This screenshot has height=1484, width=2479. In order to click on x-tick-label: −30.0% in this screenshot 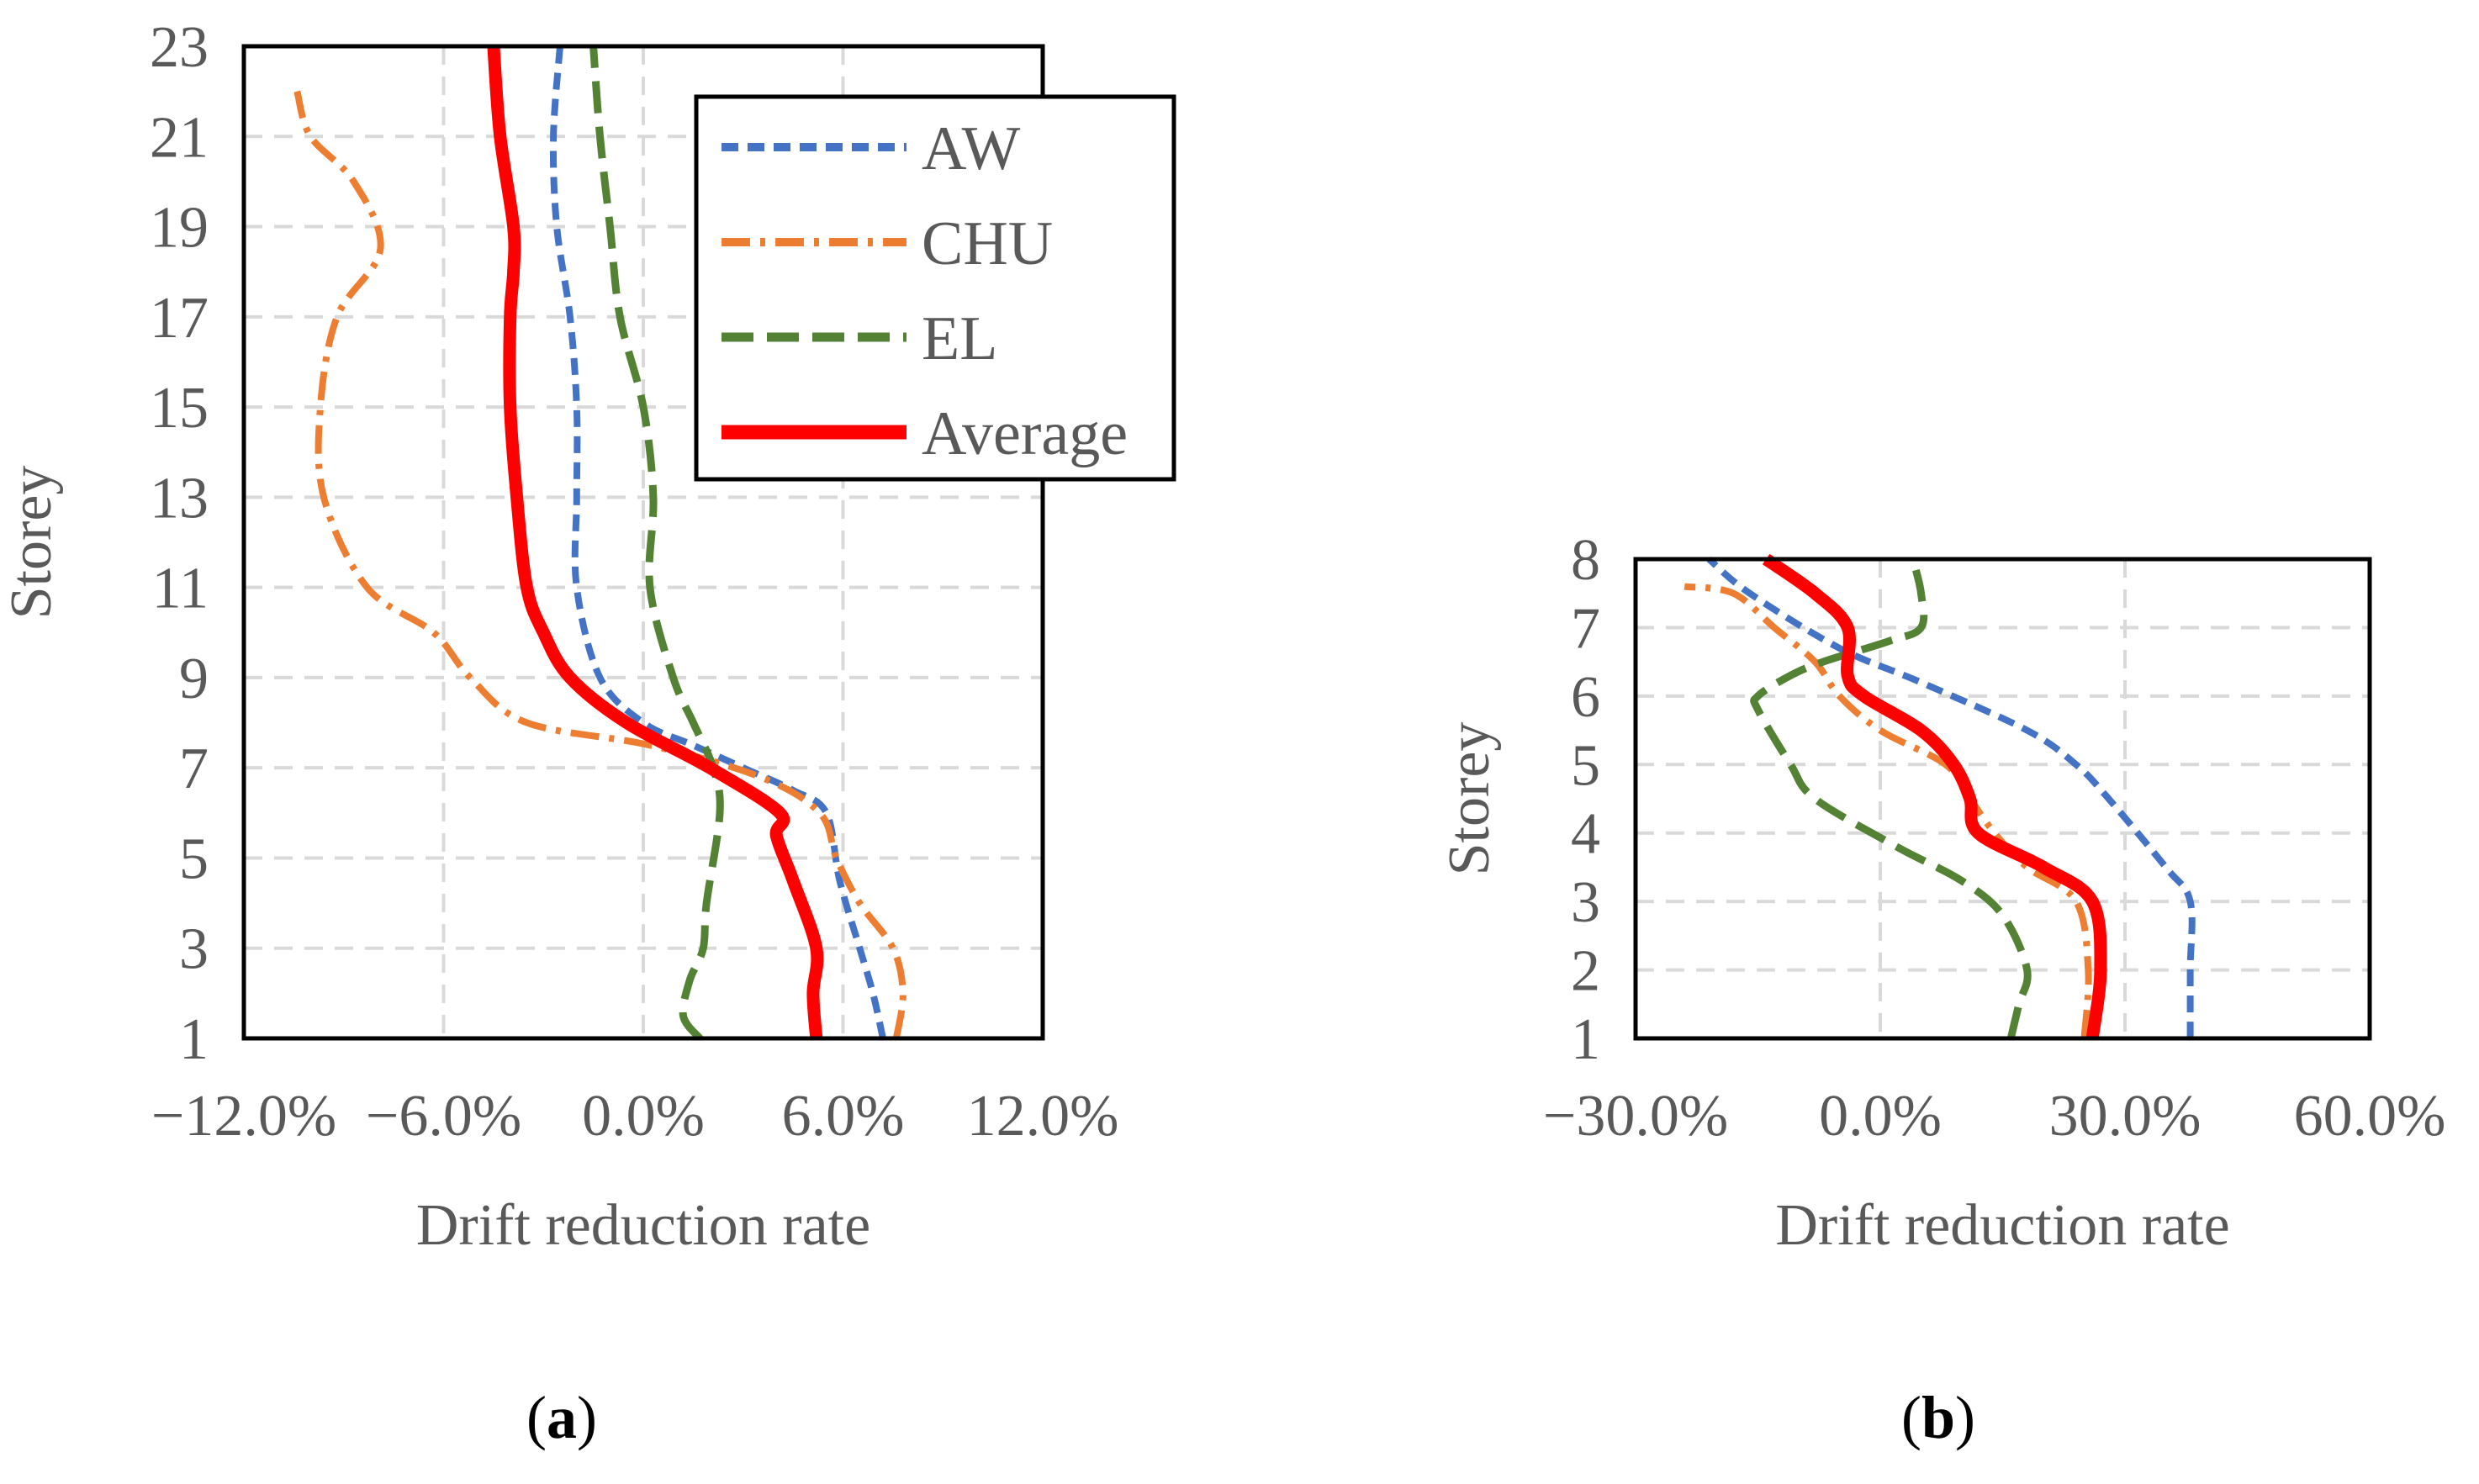, I will do `click(1635, 1116)`.